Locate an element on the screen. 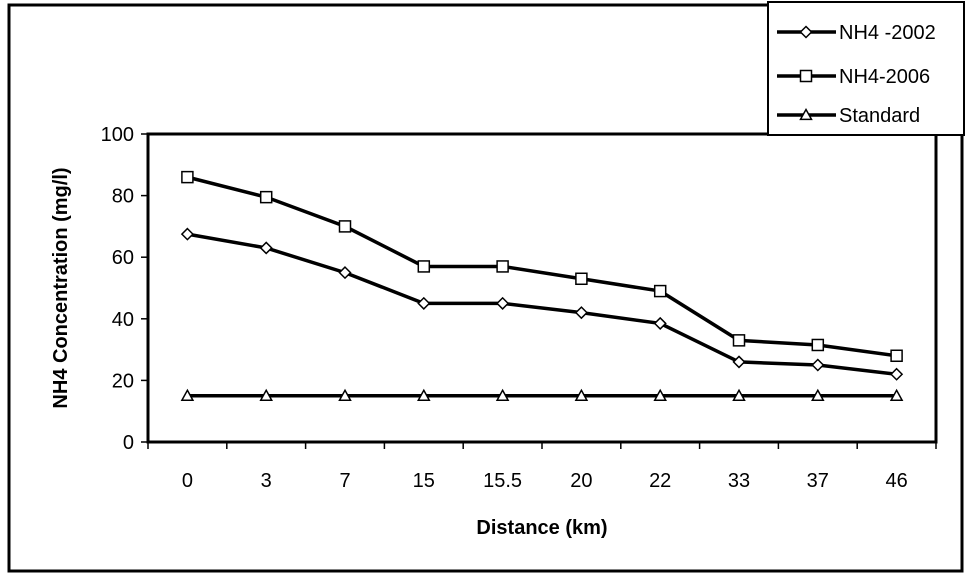 Image resolution: width=966 pixels, height=574 pixels. legend: NH4 -2002 NH4-2006 Standard is located at coordinates (866, 68).